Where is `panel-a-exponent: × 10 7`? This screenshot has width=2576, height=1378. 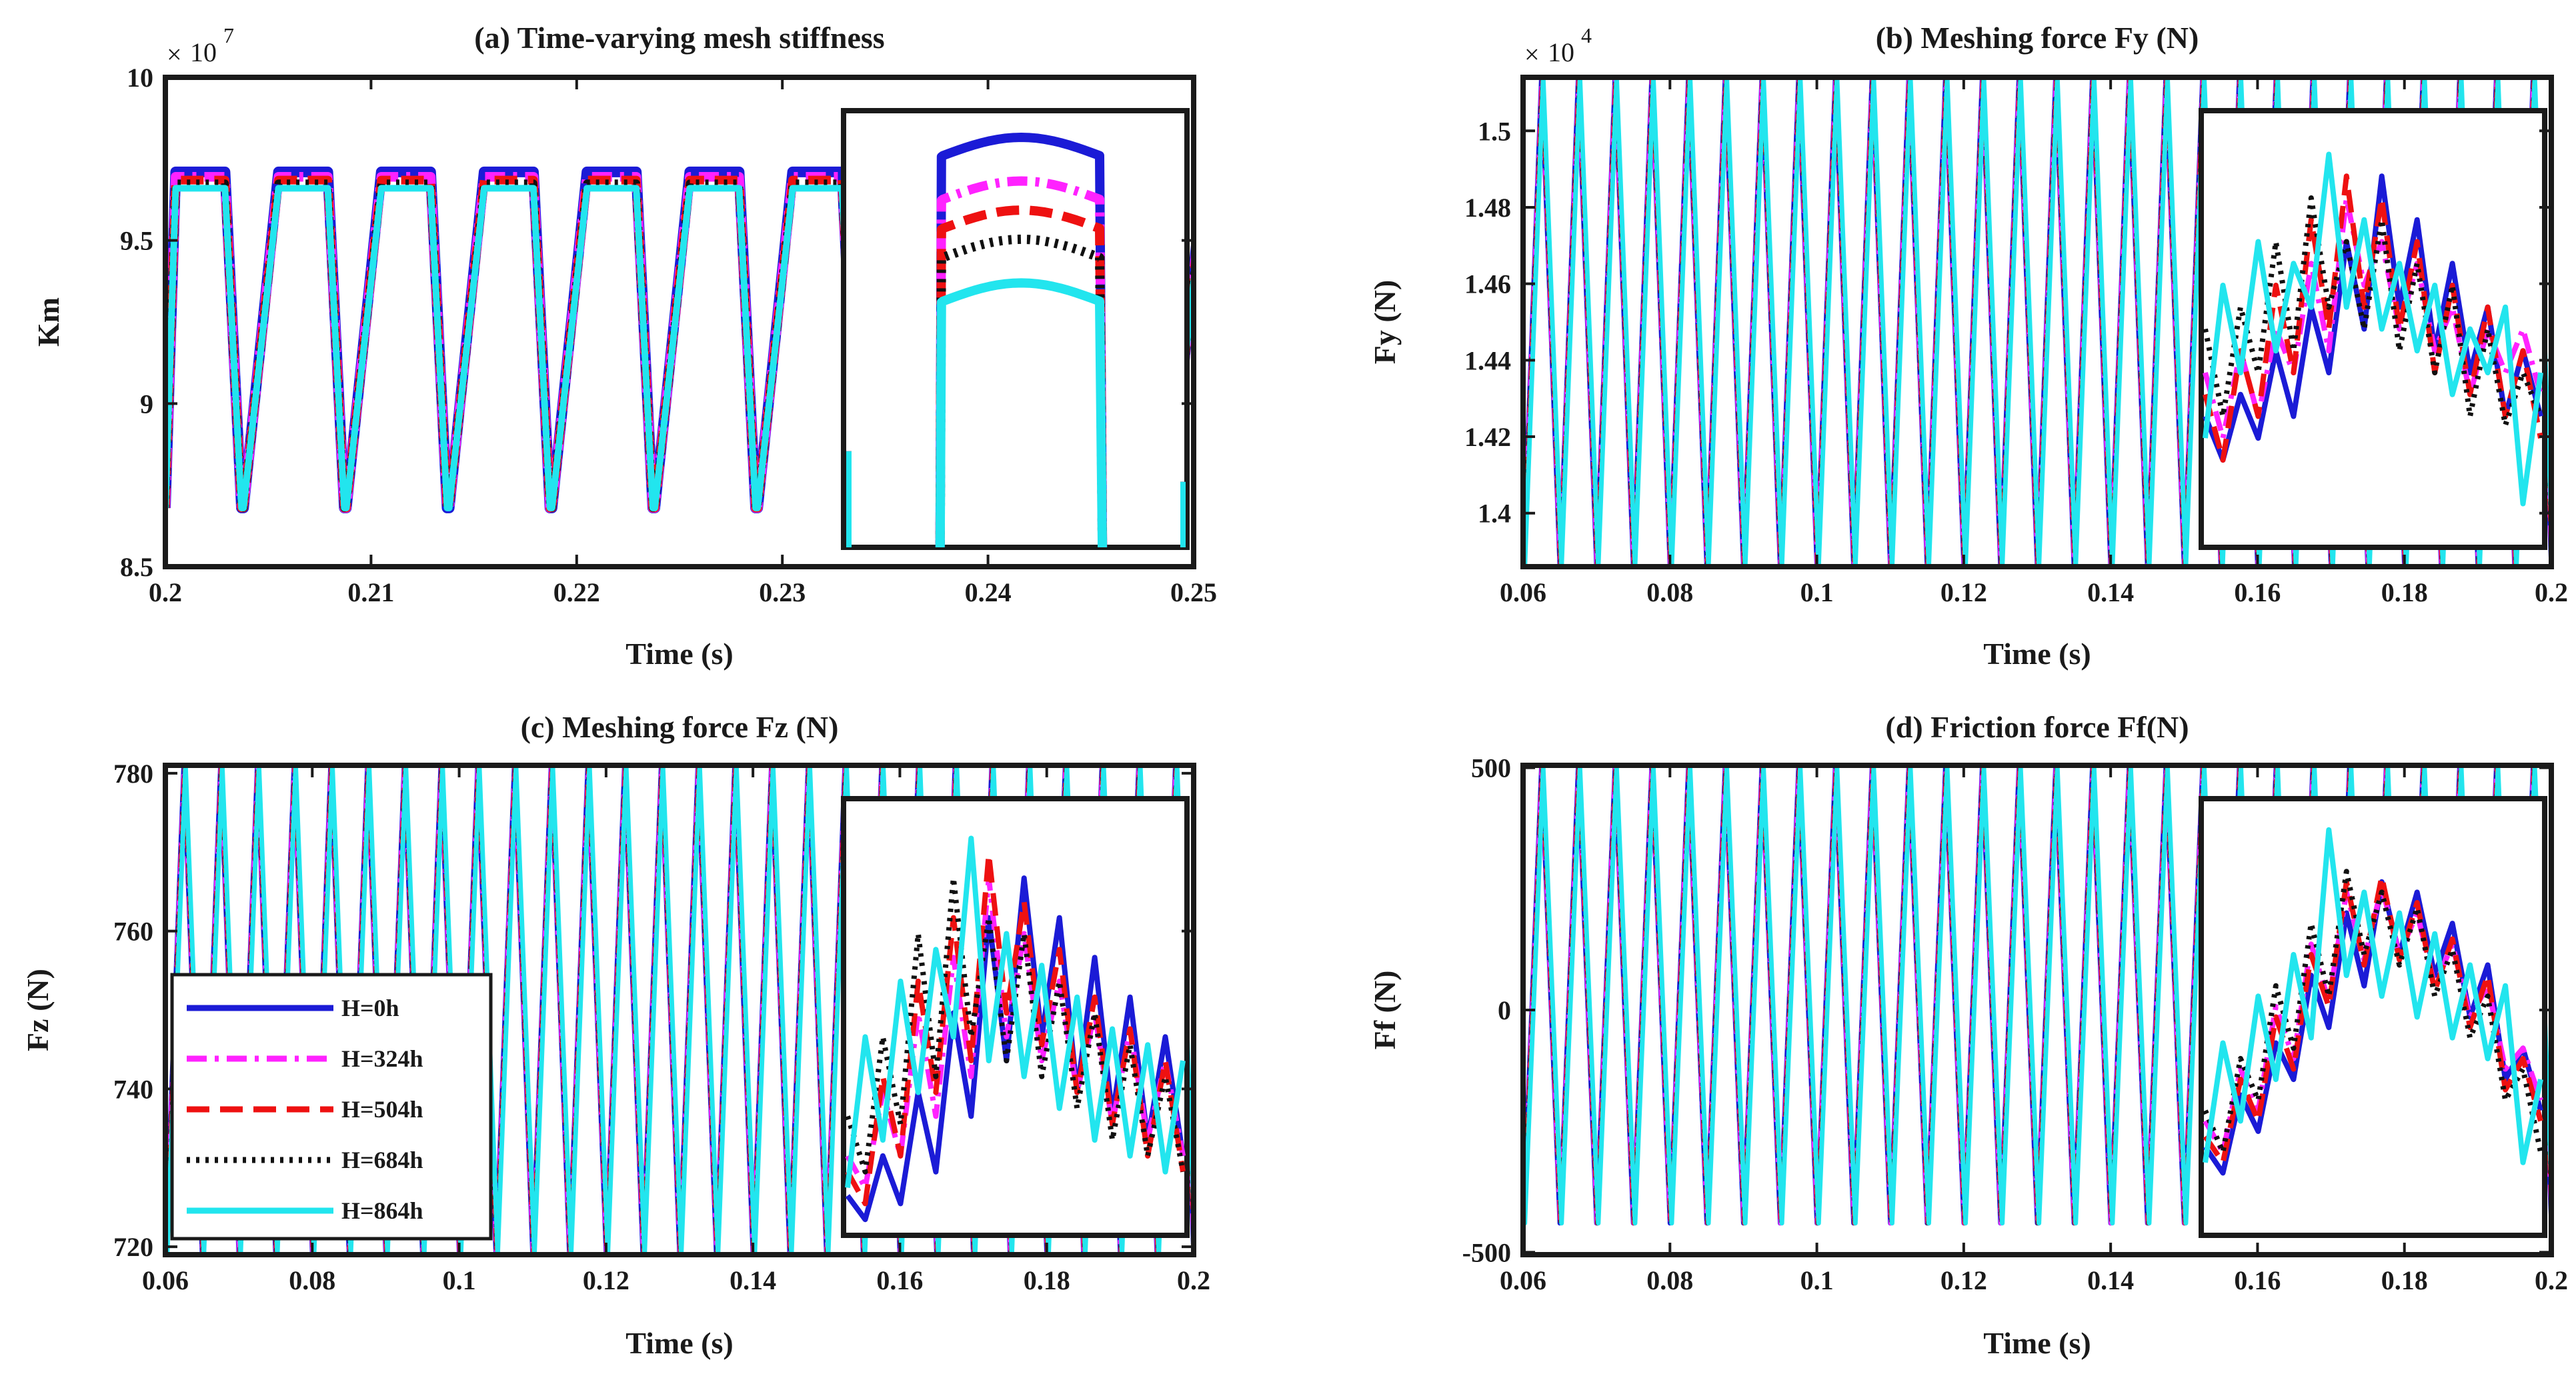
panel-a-exponent: × 10 7 is located at coordinates (200, 46).